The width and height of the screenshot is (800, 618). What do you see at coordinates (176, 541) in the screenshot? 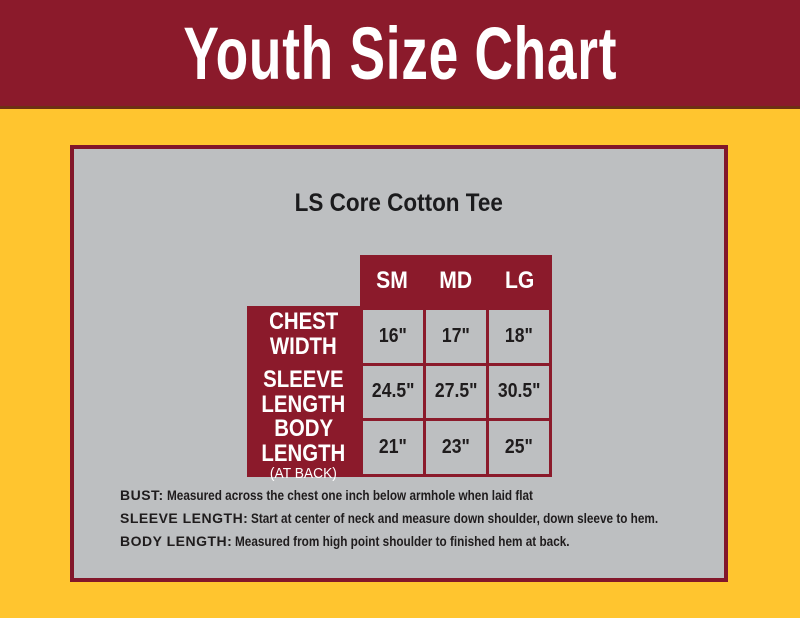
I see `note-label: BODY LENGTH:` at bounding box center [176, 541].